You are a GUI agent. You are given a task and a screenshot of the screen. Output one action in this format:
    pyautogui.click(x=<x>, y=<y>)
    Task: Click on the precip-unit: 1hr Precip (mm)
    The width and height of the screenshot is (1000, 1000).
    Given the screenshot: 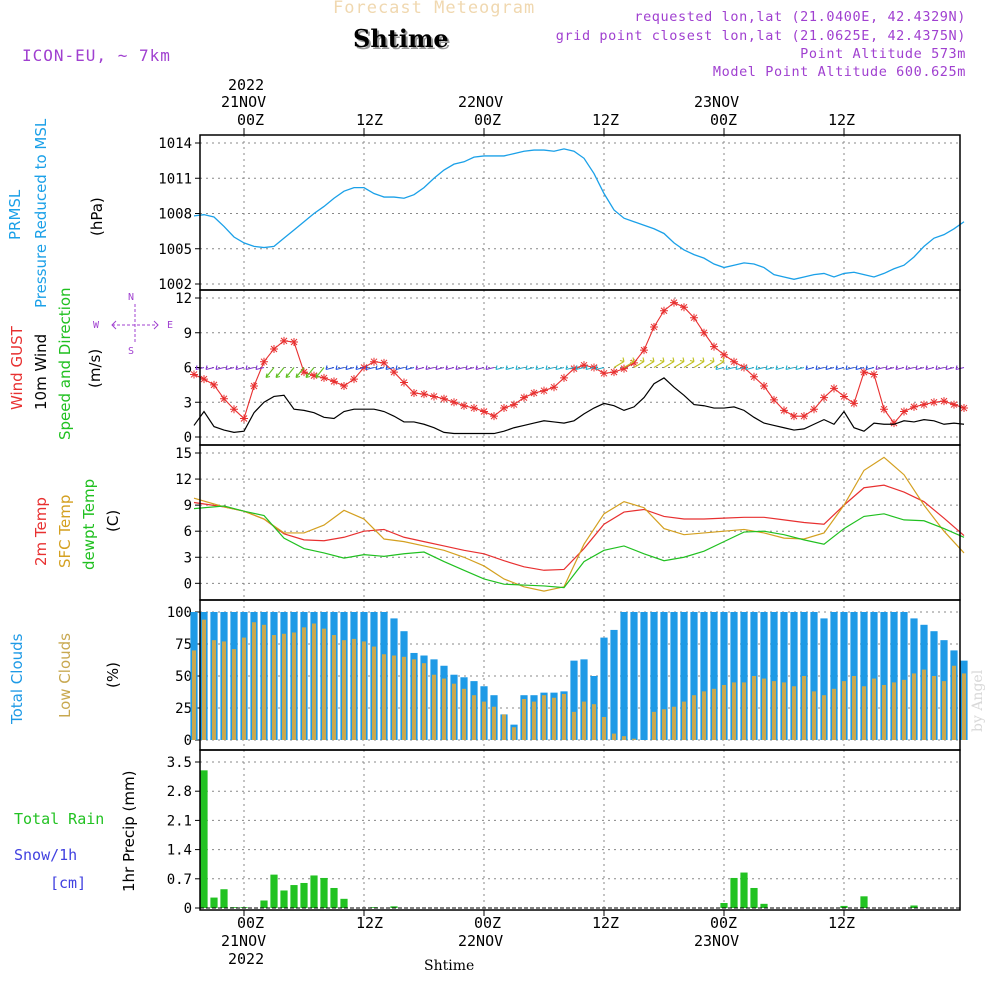 What is the action you would take?
    pyautogui.click(x=129, y=831)
    